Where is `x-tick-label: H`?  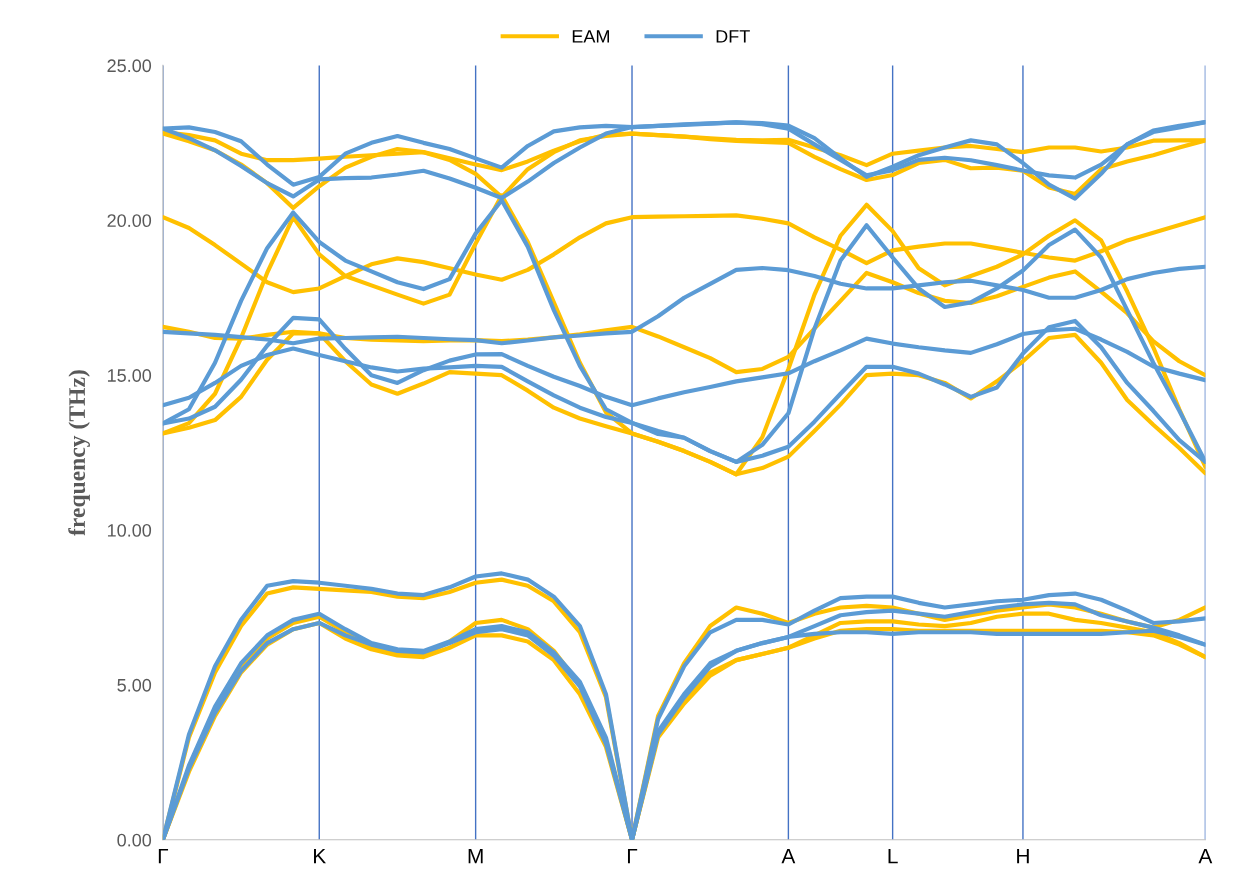
x-tick-label: H is located at coordinates (1023, 856).